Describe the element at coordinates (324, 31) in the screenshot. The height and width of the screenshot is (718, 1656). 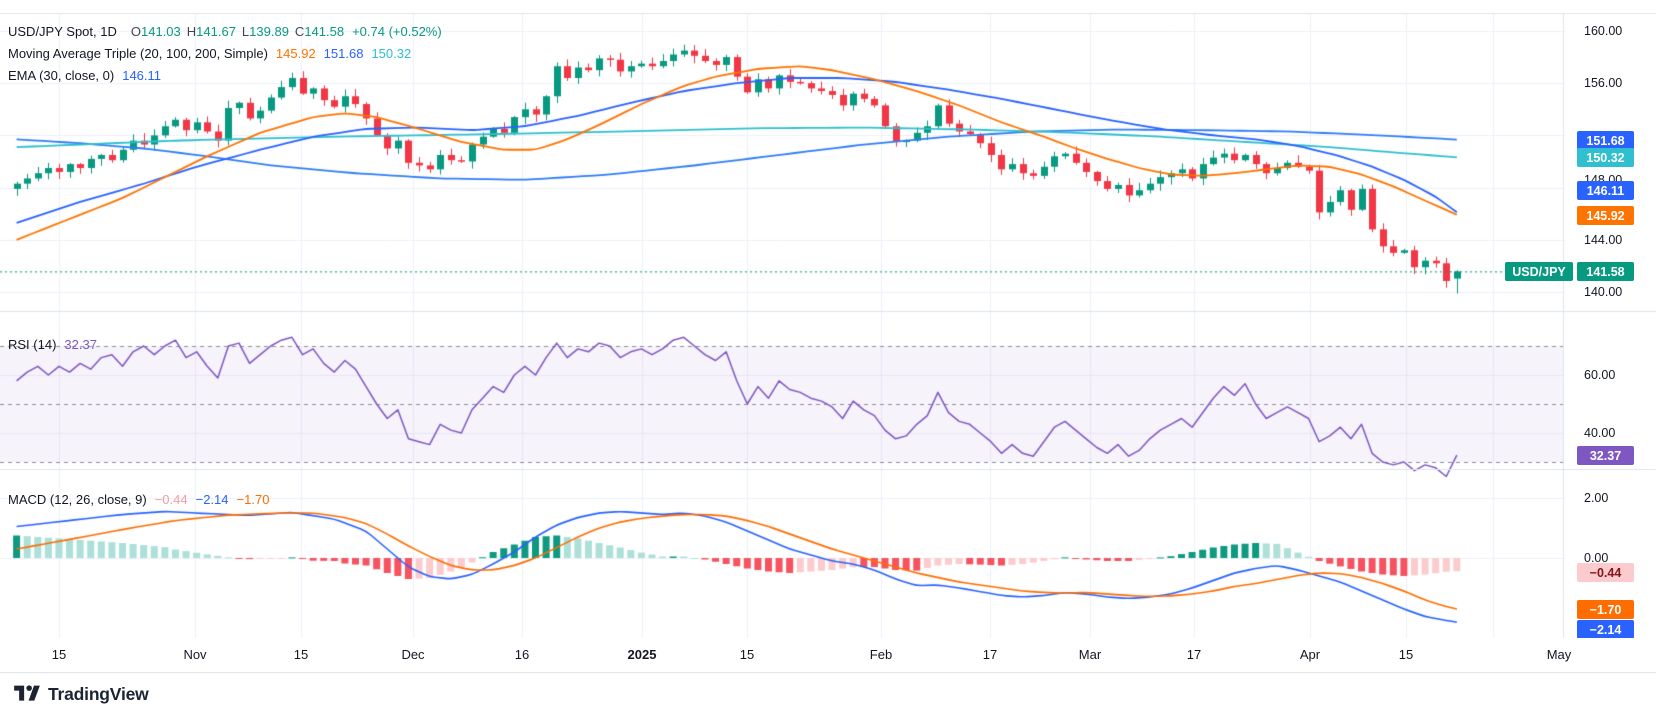
I see `close-value: 141.58` at that location.